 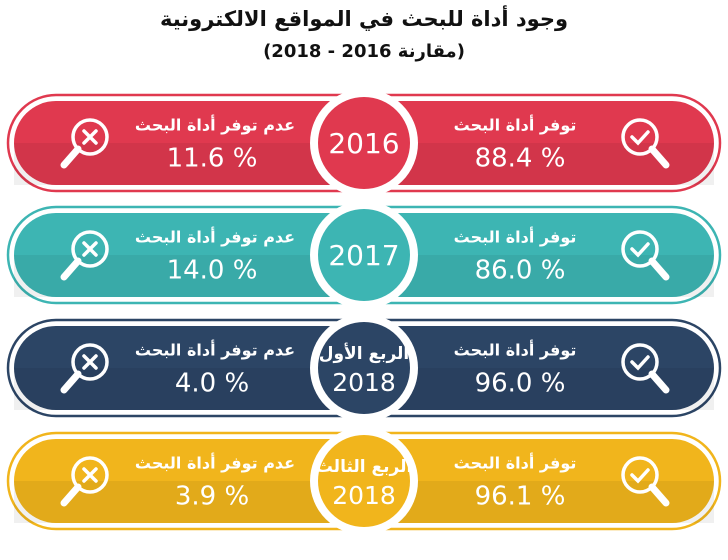 I want to click on year-label: 2016, so click(x=363, y=143).